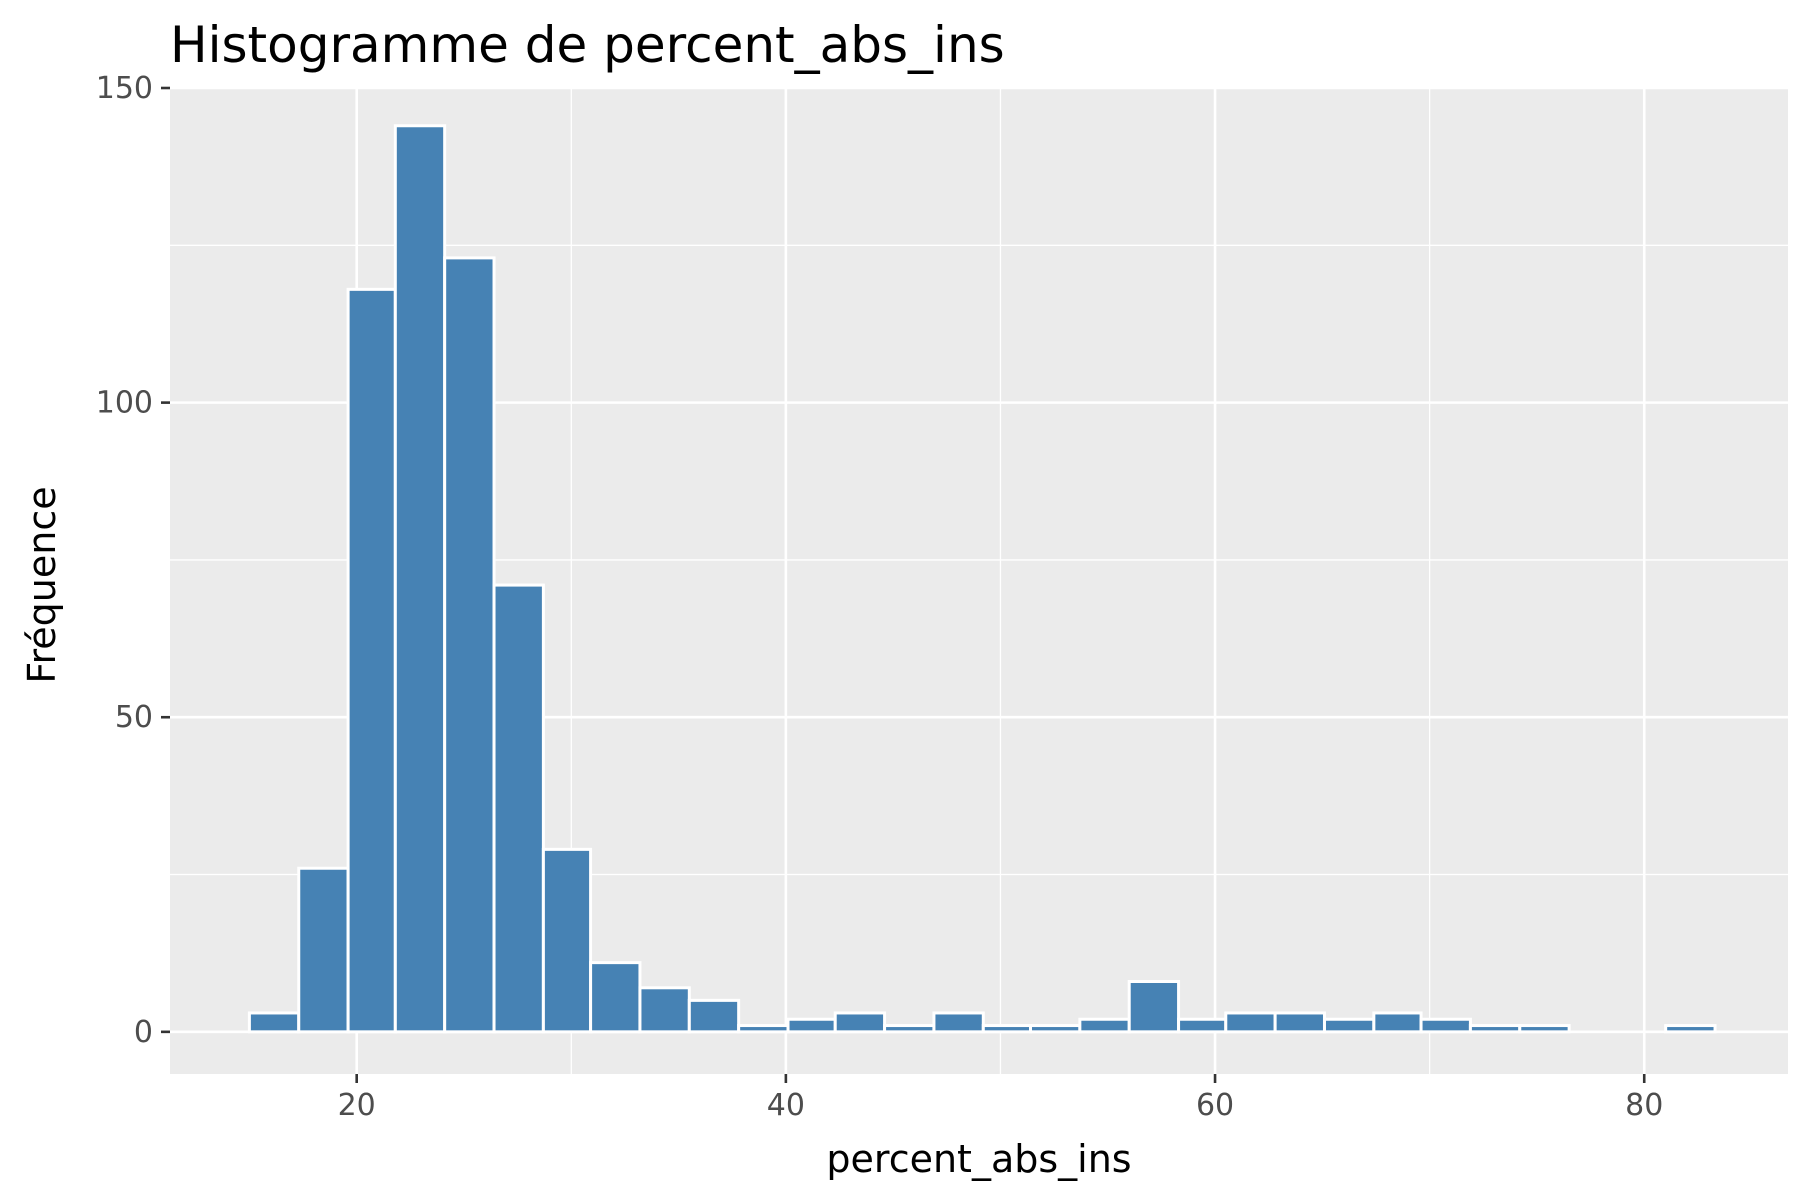 The height and width of the screenshot is (1200, 1800). Describe the element at coordinates (133, 560) in the screenshot. I see `y-axis: 0 50 100 150` at that location.